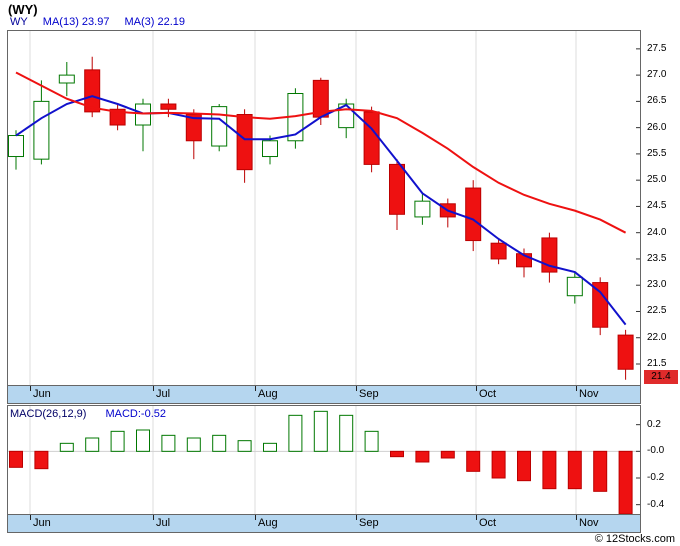  I want to click on axis-tick-label: 26.0, so click(657, 127).